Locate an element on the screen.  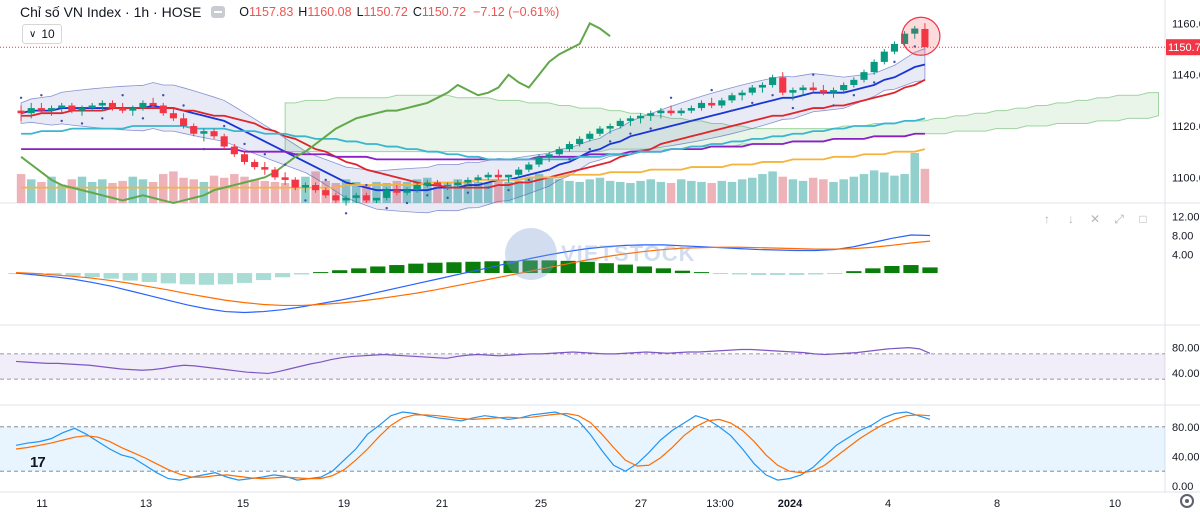
stoch-band is located at coordinates (582, 449).